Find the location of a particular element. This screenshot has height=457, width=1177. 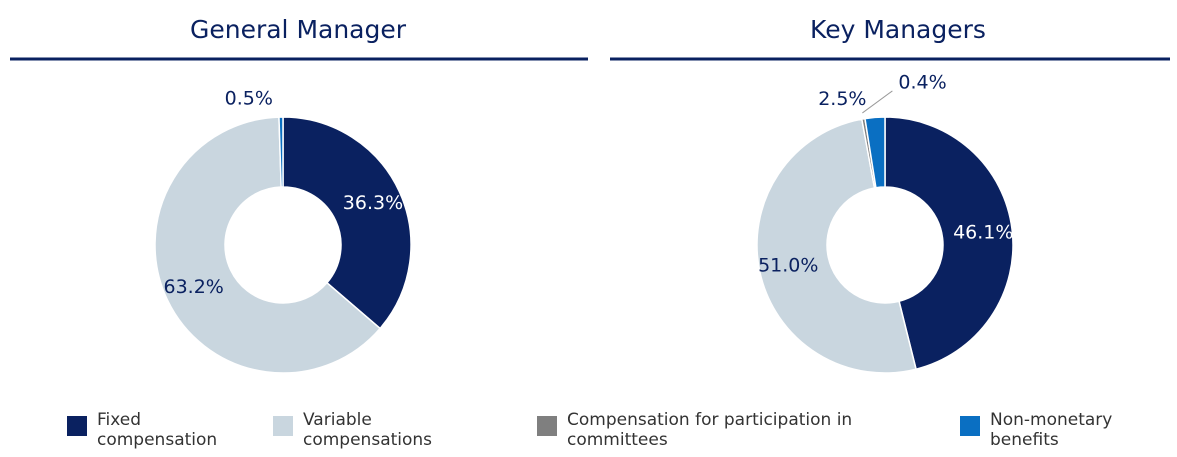

chart-title: Key Managers is located at coordinates (898, 29).